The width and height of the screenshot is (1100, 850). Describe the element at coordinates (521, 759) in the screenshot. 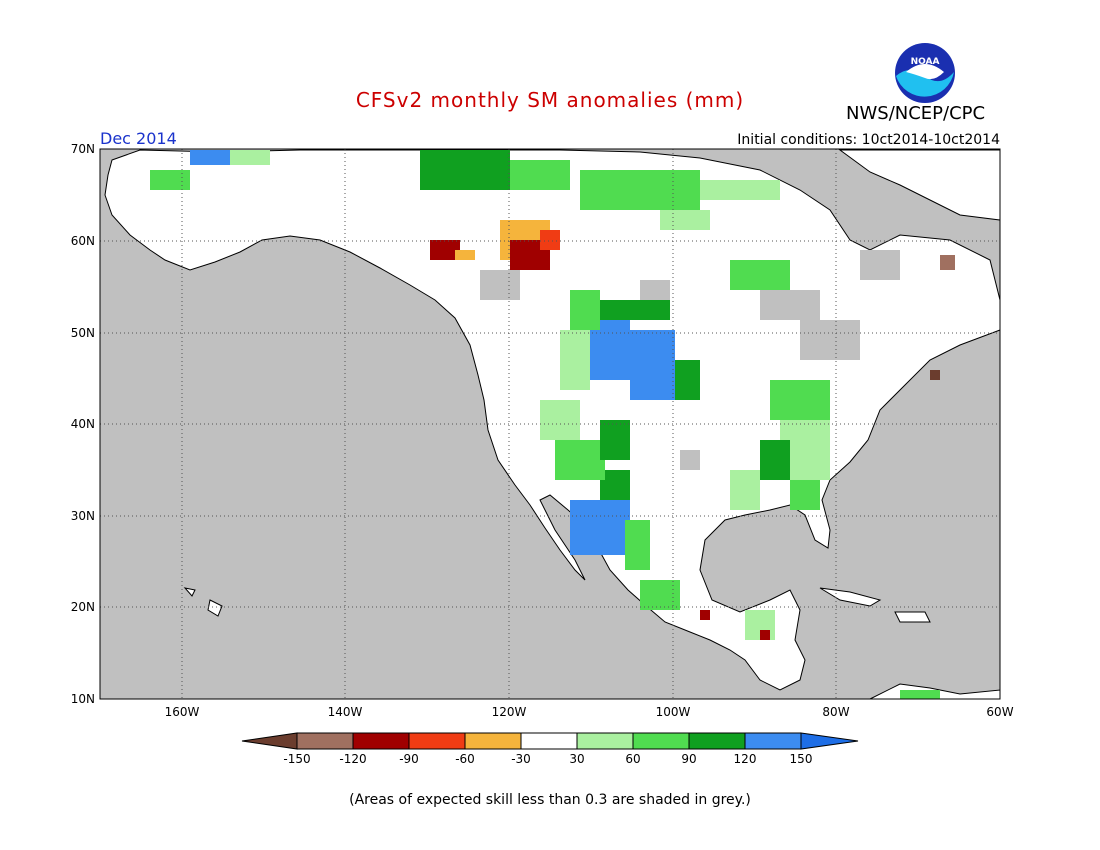

I see `legend-tick-5: -30` at that location.